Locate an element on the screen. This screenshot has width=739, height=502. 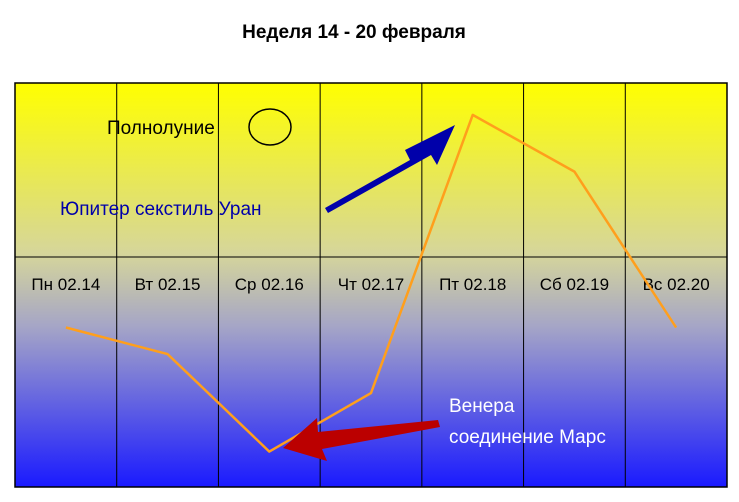
blue-arrow is located at coordinates (390, 169).